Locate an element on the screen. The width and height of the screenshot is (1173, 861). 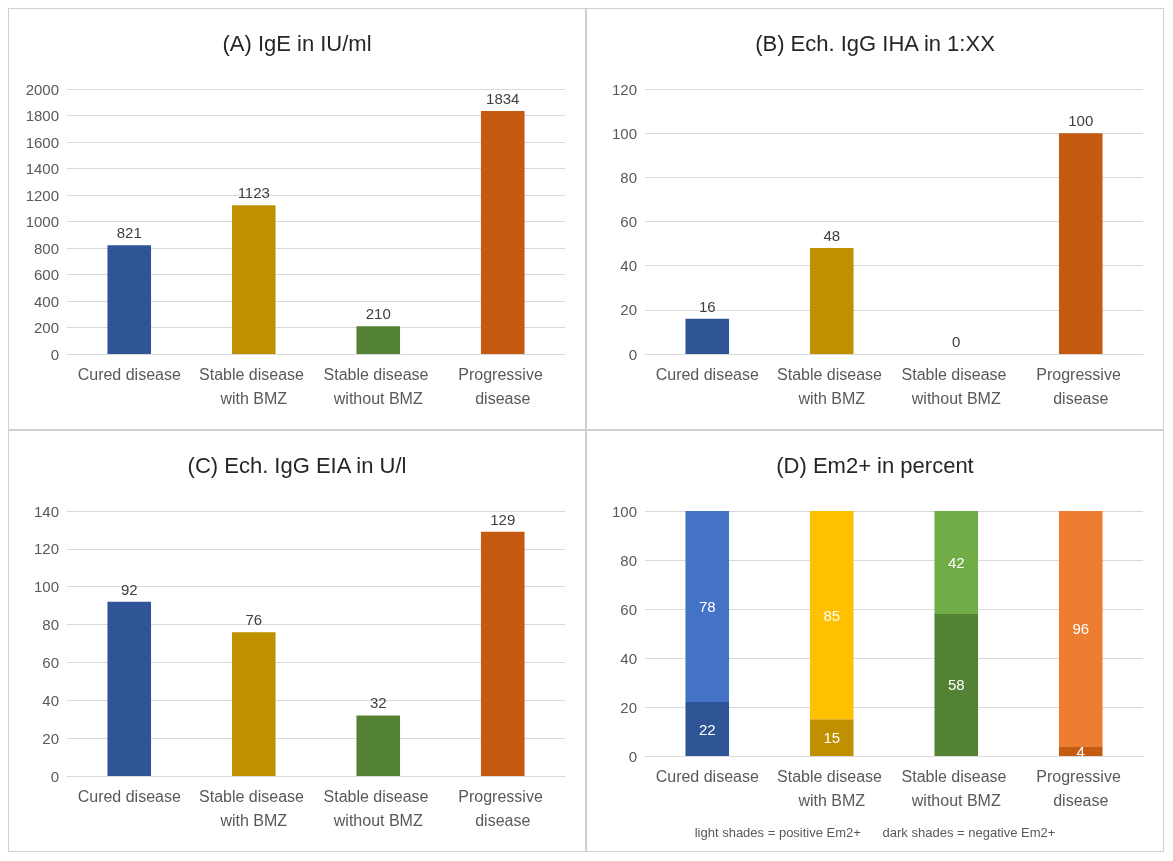
data-label: 0 is located at coordinates (956, 341).